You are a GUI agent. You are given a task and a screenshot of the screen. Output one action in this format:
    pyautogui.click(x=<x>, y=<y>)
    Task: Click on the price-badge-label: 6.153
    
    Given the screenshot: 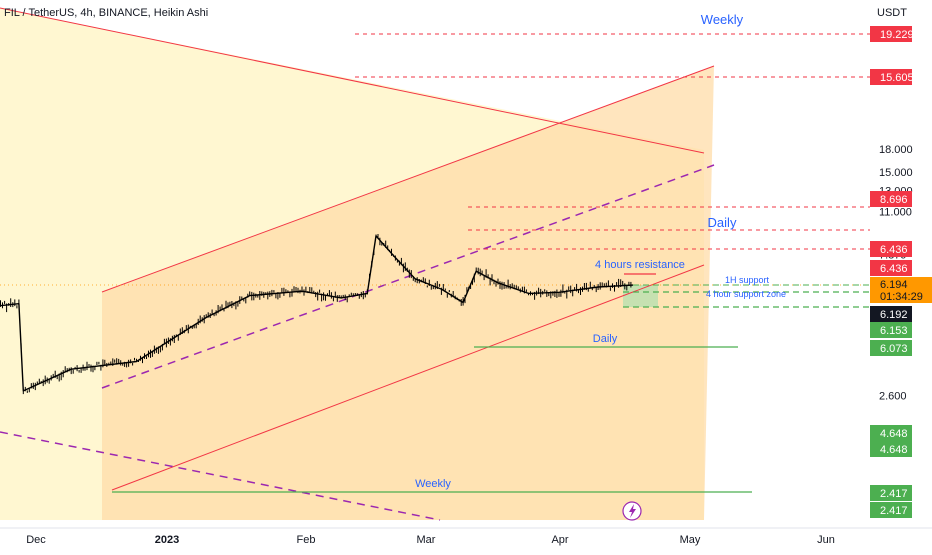 What is the action you would take?
    pyautogui.click(x=894, y=331)
    